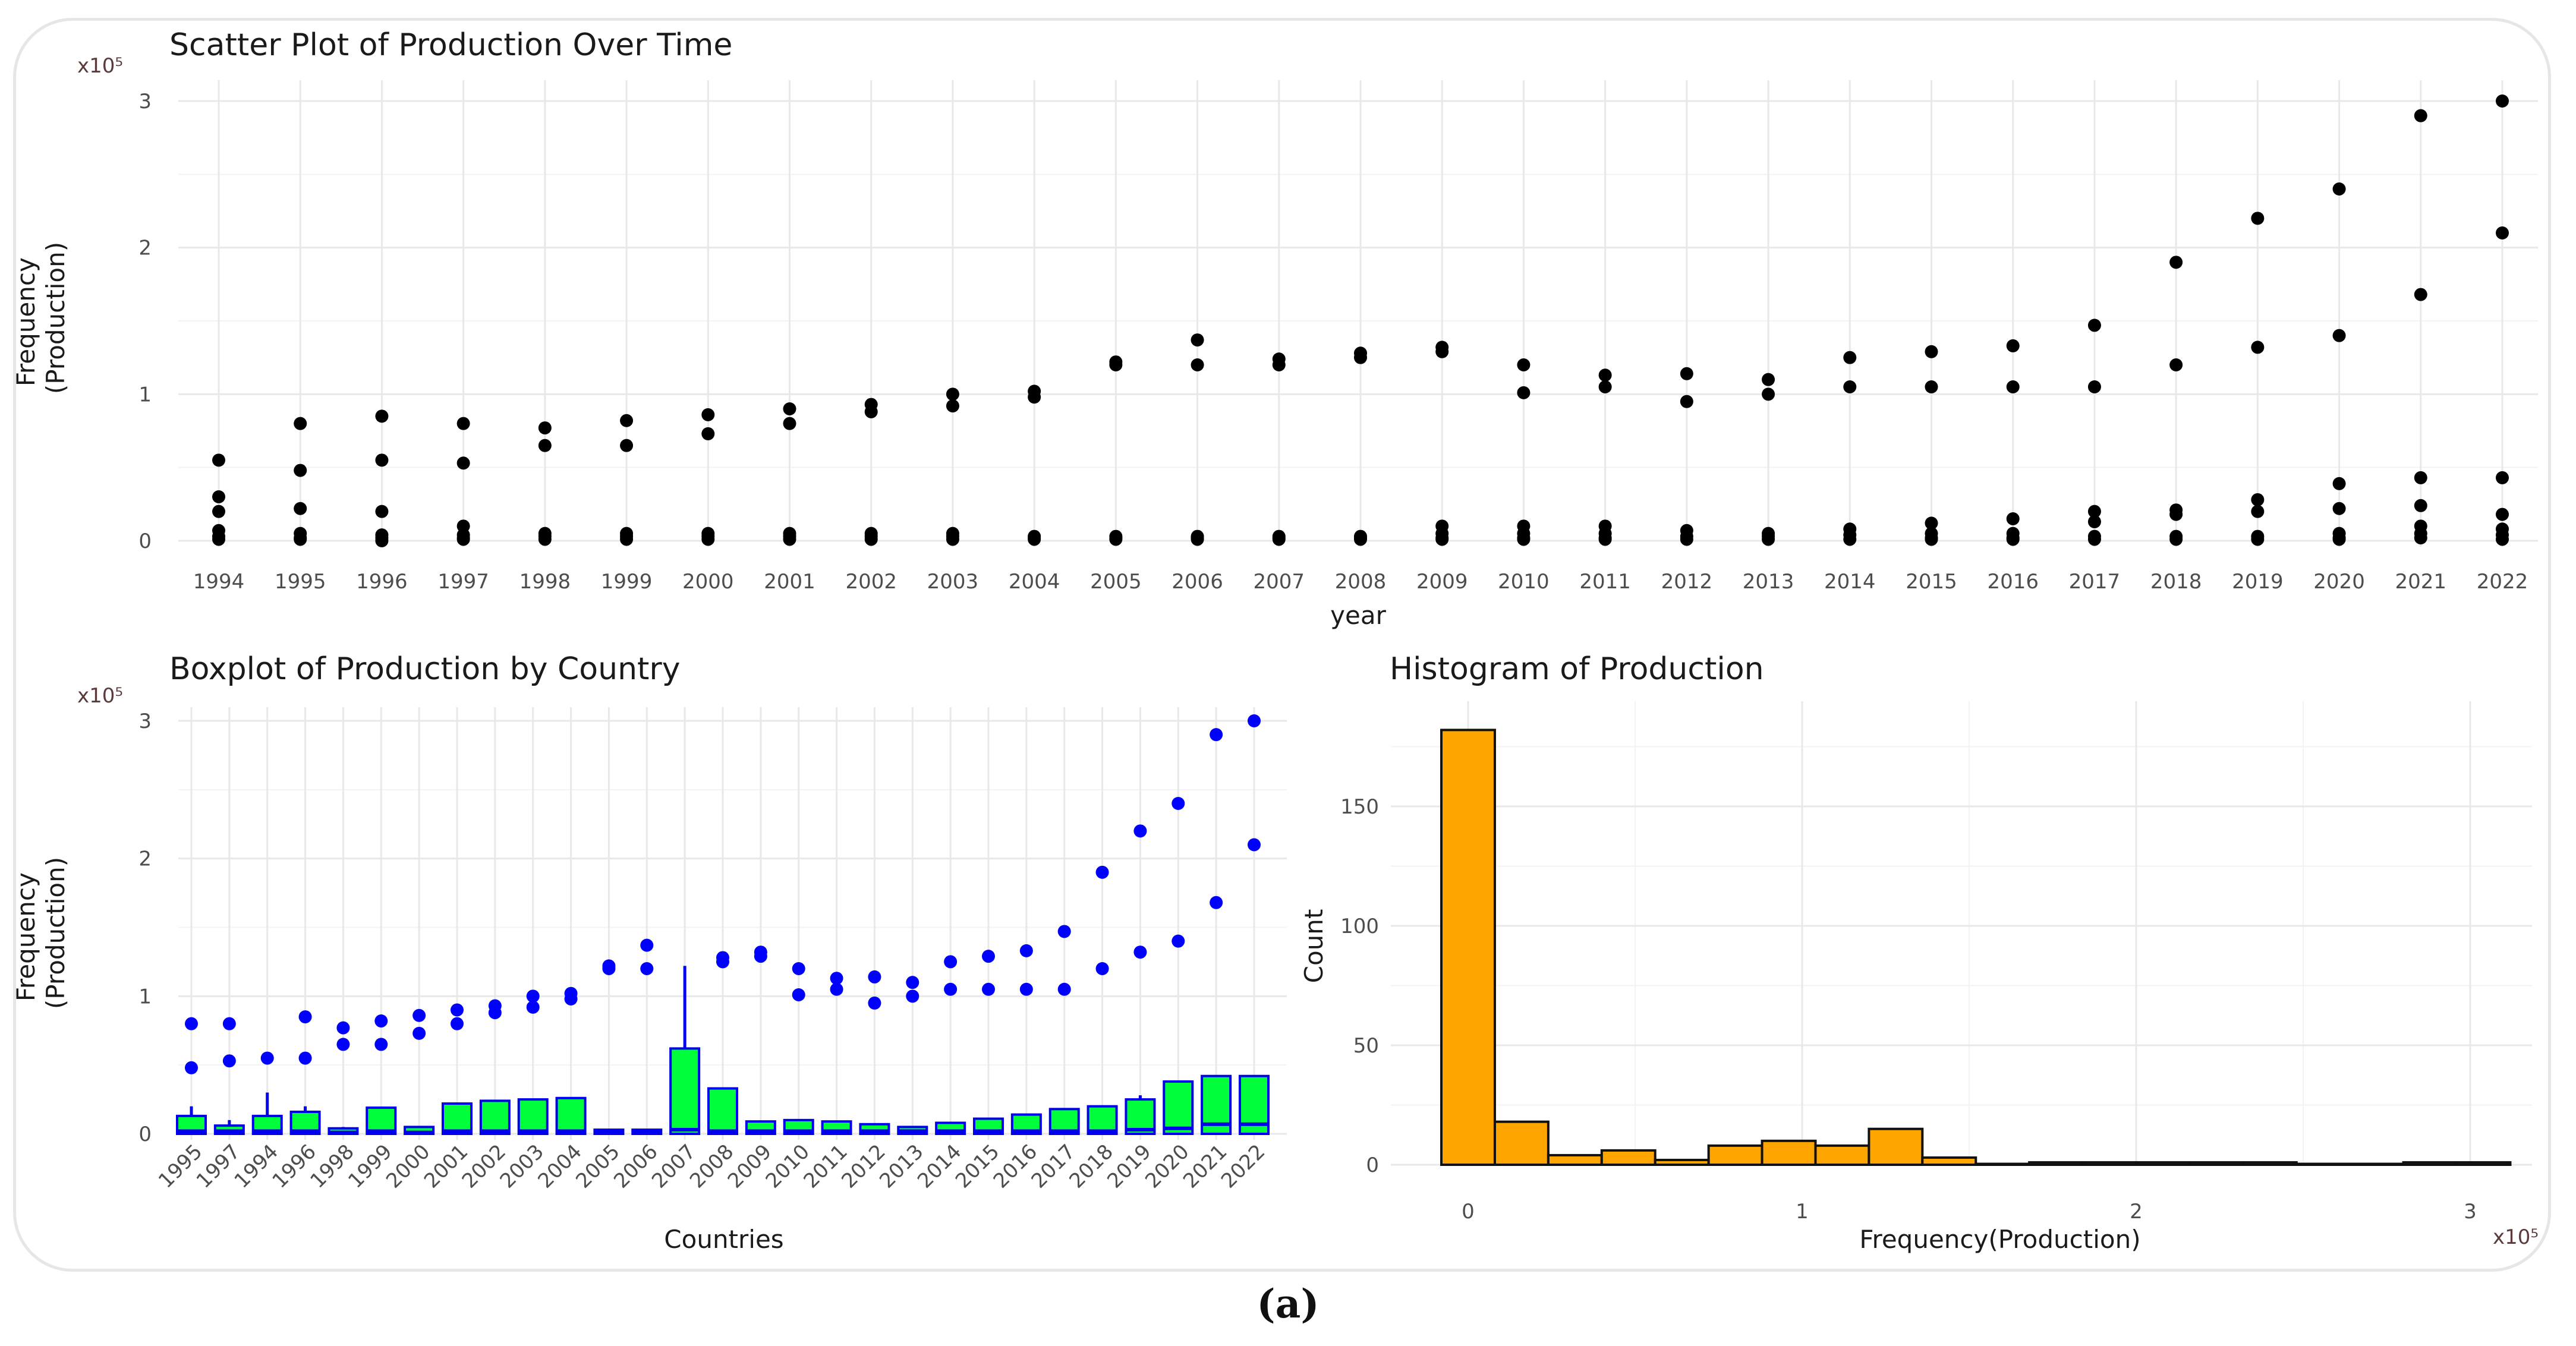 The height and width of the screenshot is (1346, 2576). Describe the element at coordinates (219, 582) in the screenshot. I see `scatter-x-tick-label: 1994` at that location.